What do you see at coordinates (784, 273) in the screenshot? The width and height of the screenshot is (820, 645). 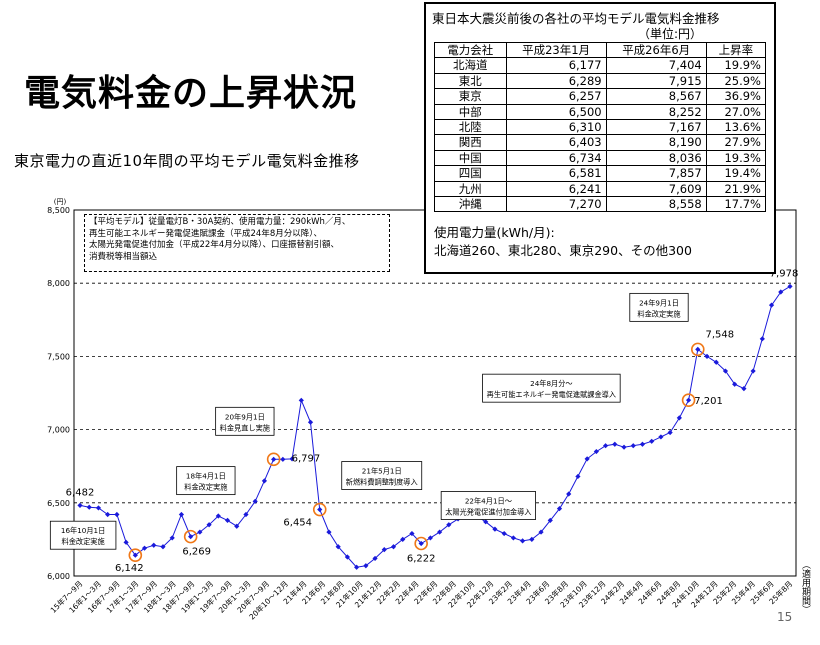 I see `data-label: 7,978` at bounding box center [784, 273].